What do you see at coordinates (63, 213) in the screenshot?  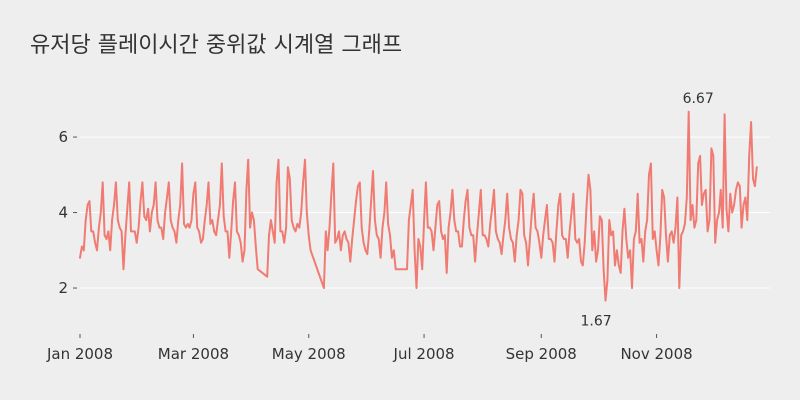 I see `y-tick-label: 4` at bounding box center [63, 213].